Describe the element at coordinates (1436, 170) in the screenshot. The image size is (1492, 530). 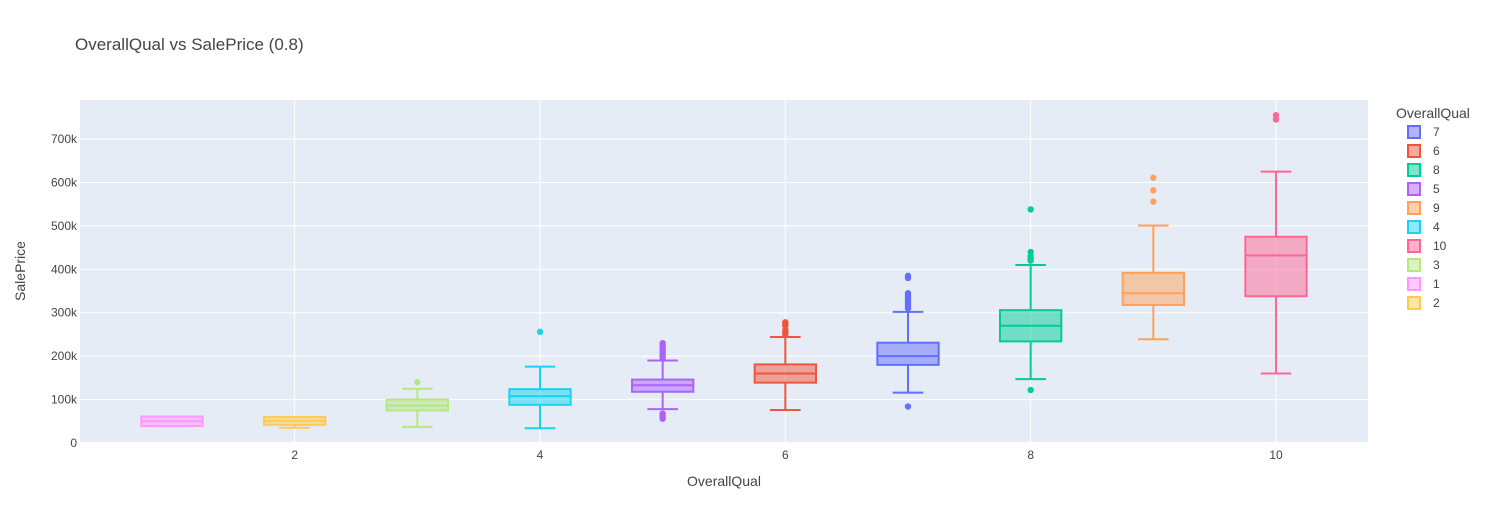
I see `legend-label: 8` at that location.